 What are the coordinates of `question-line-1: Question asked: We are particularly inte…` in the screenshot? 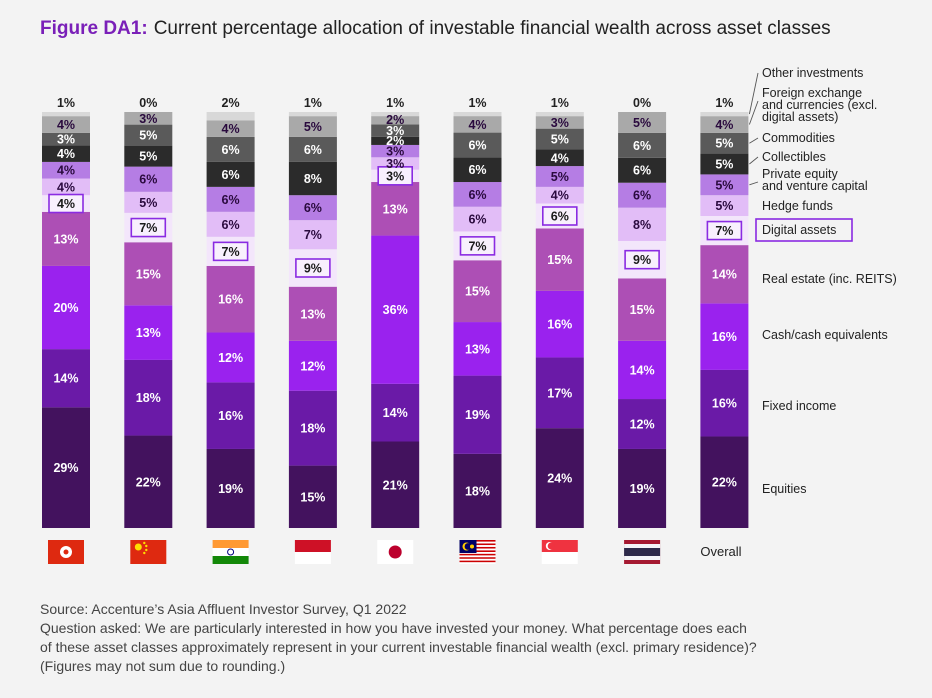 It's located at (393, 628).